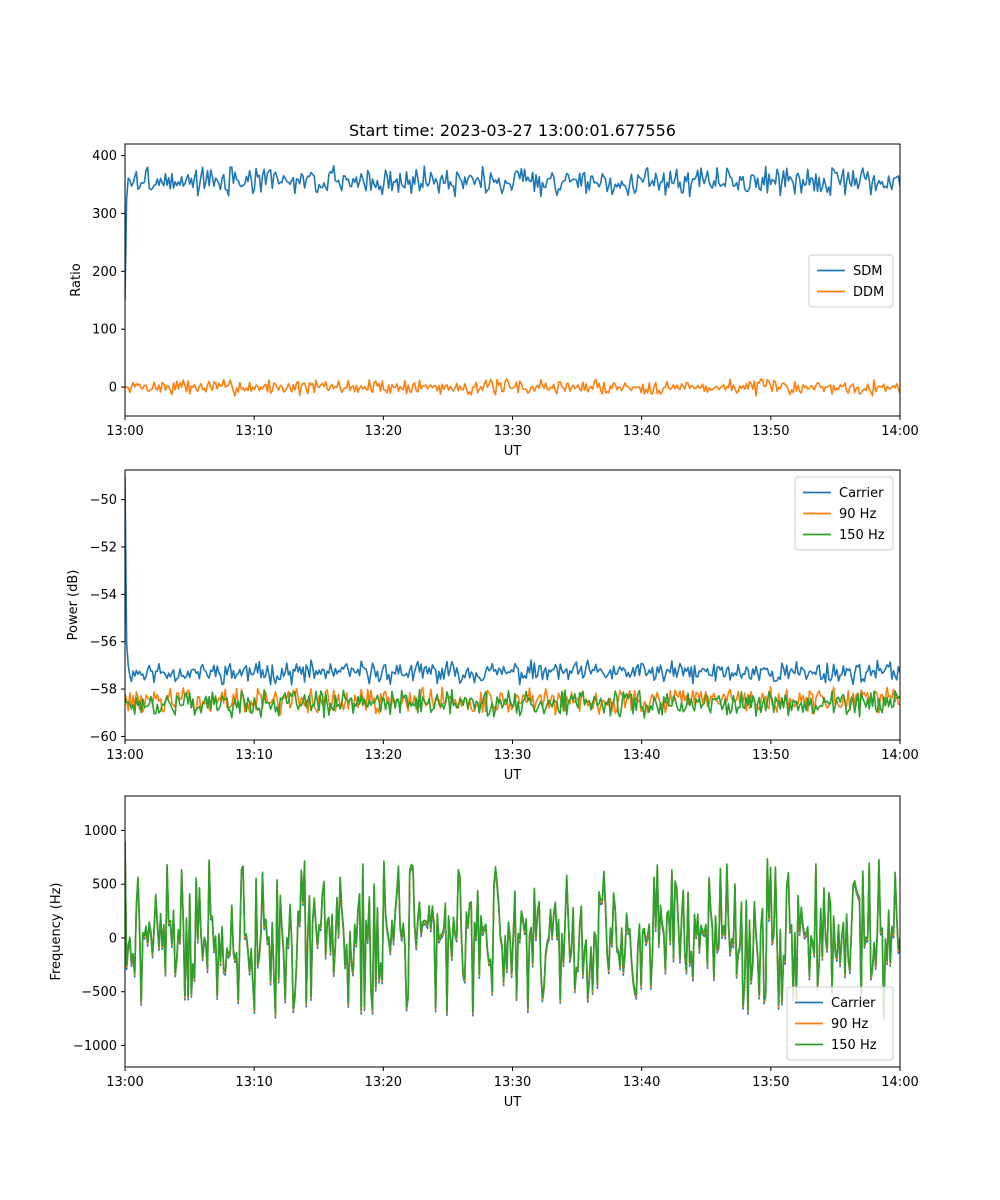 This screenshot has width=1000, height=1200. Describe the element at coordinates (73, 605) in the screenshot. I see `y-axis-label: Power (dB)` at that location.